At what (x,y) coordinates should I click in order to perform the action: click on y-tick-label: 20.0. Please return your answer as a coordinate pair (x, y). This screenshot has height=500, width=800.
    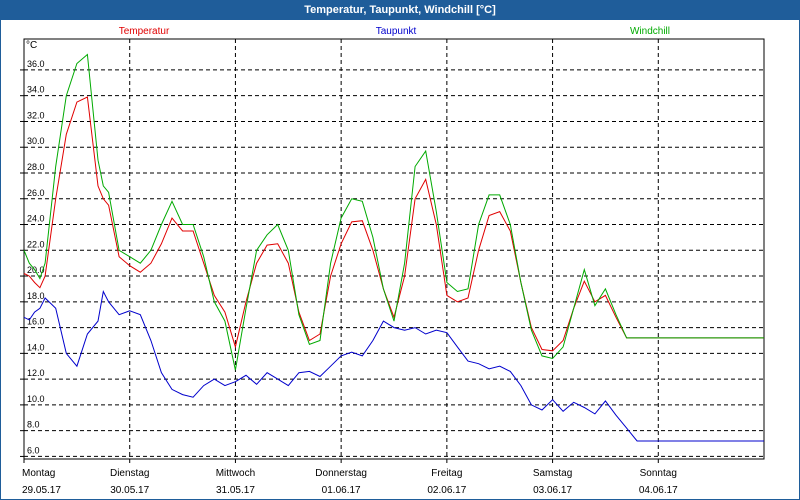
    Looking at the image, I should click on (36, 270).